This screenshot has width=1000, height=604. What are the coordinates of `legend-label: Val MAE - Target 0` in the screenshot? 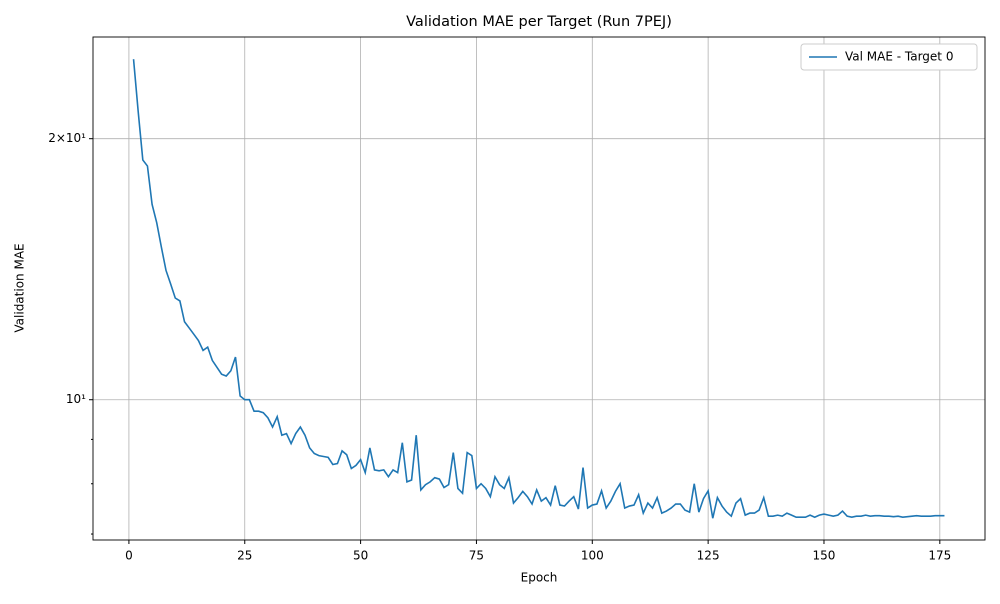 It's located at (899, 57).